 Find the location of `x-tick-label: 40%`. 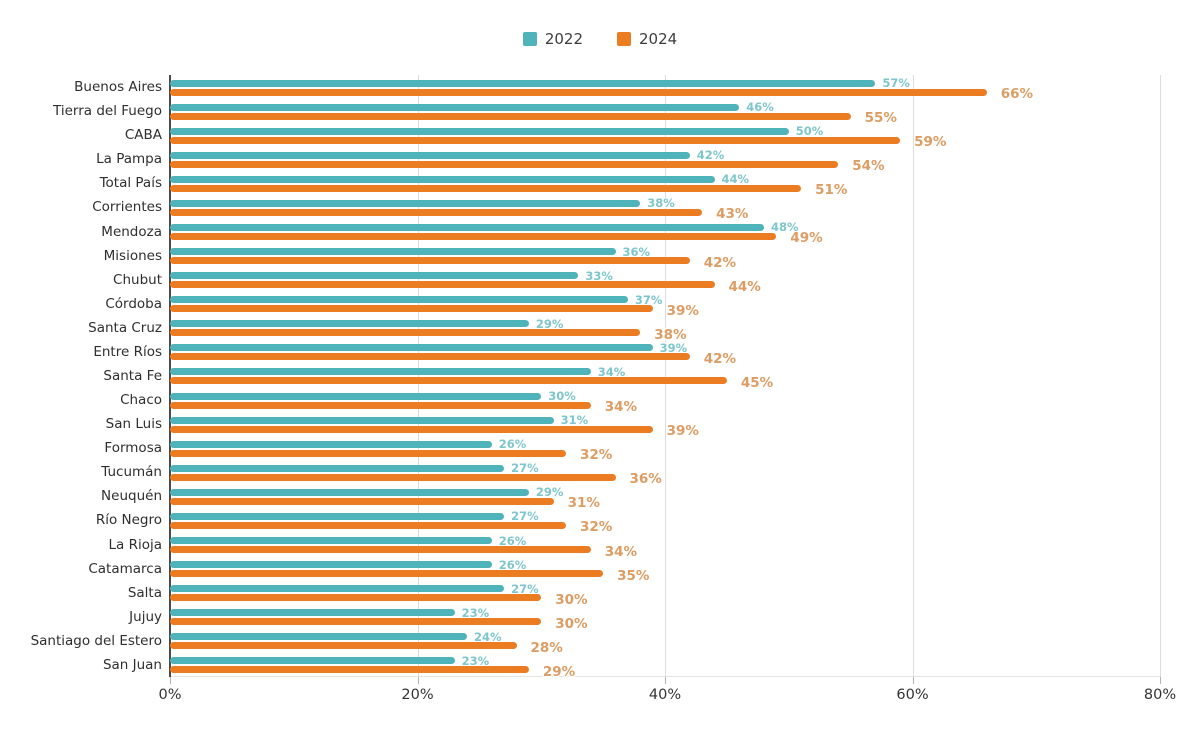

x-tick-label: 40% is located at coordinates (665, 695).